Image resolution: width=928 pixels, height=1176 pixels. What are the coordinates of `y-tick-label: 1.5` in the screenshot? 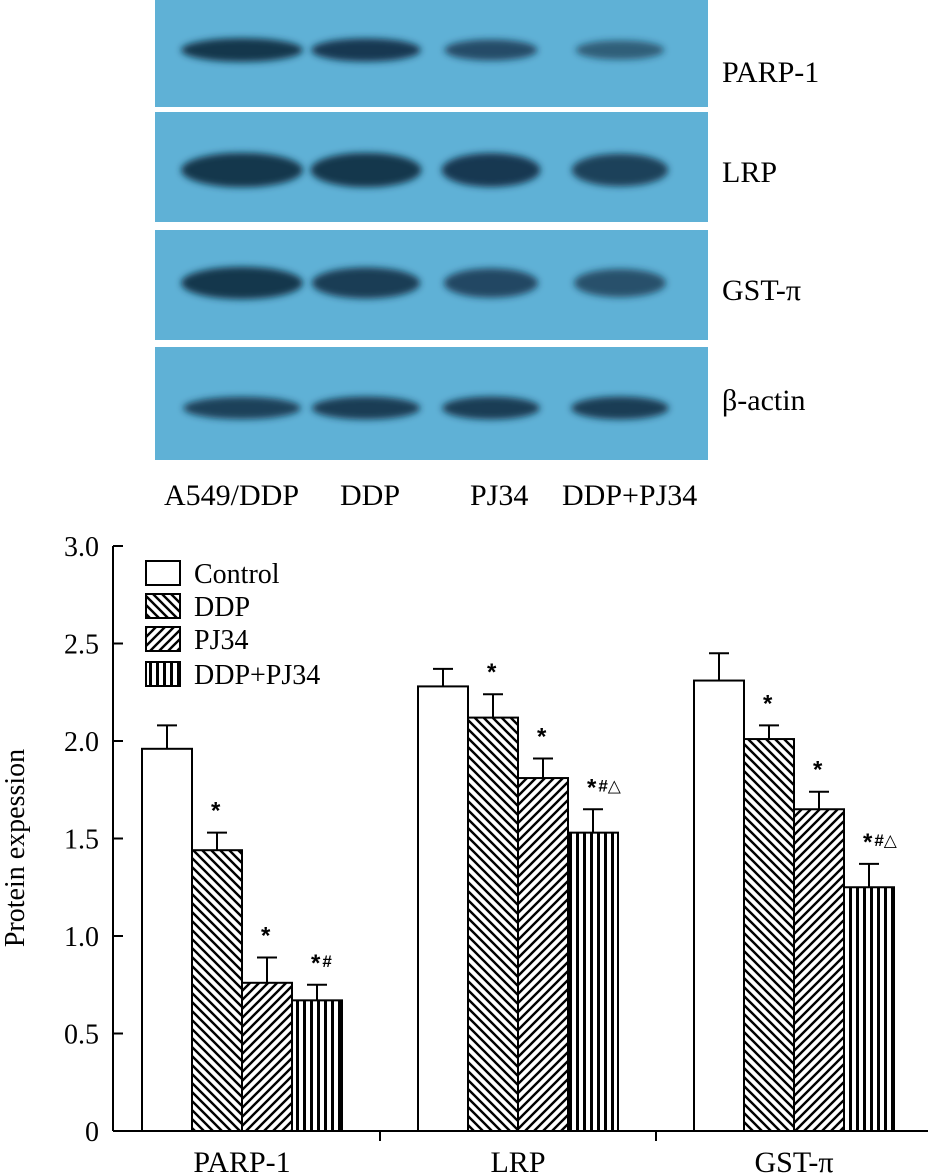 It's located at (81, 840).